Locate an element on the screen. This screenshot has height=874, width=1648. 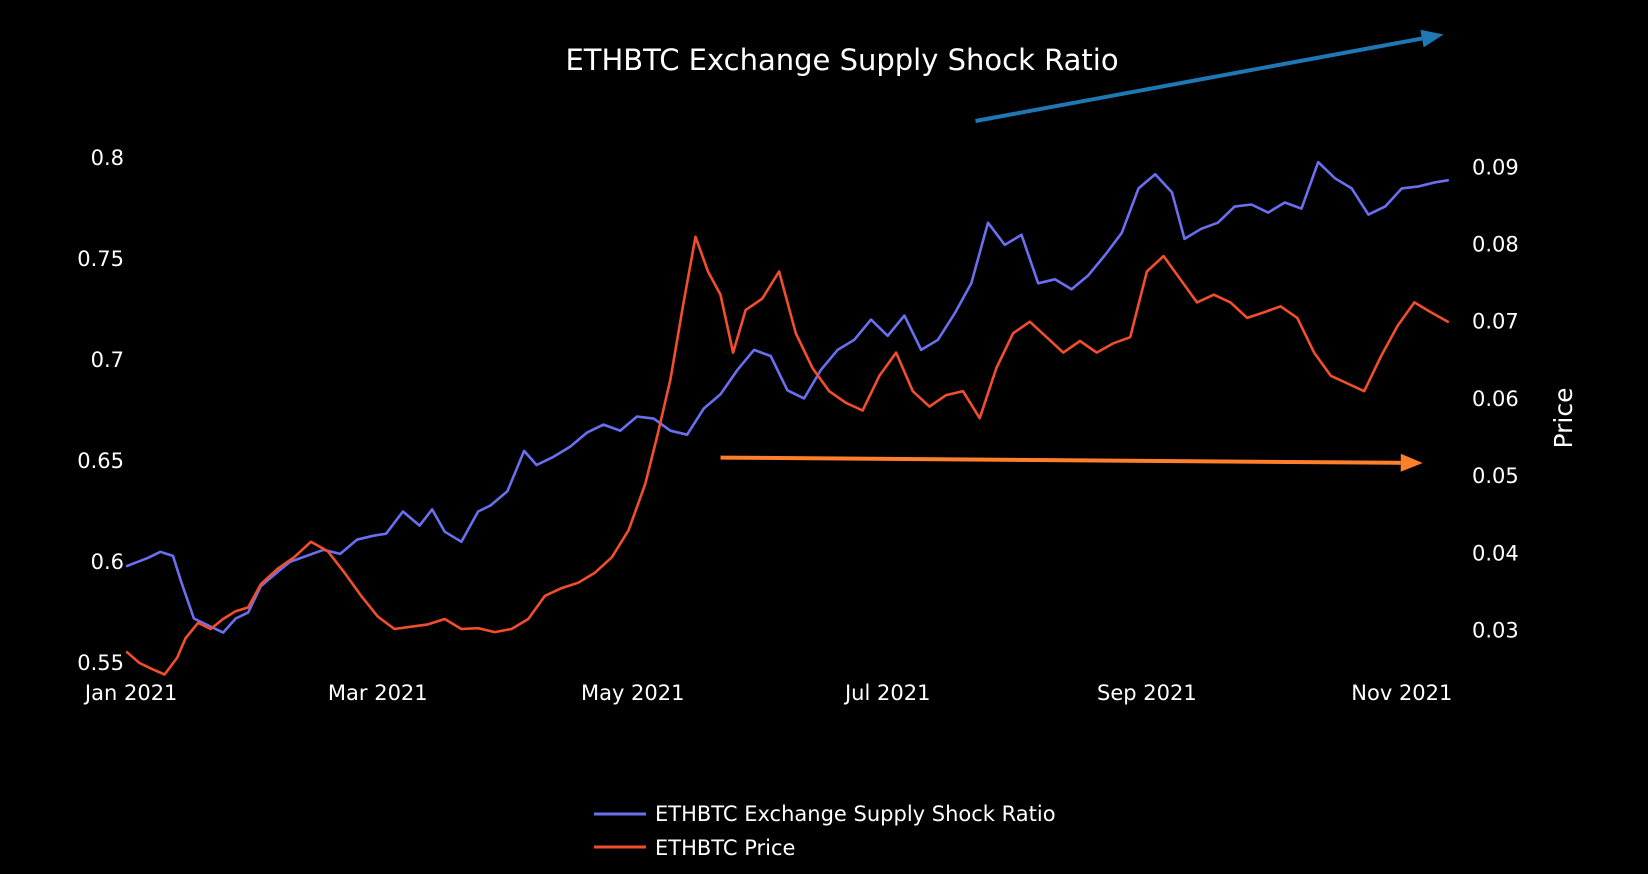
x-tick-label: May 2021 is located at coordinates (633, 693).